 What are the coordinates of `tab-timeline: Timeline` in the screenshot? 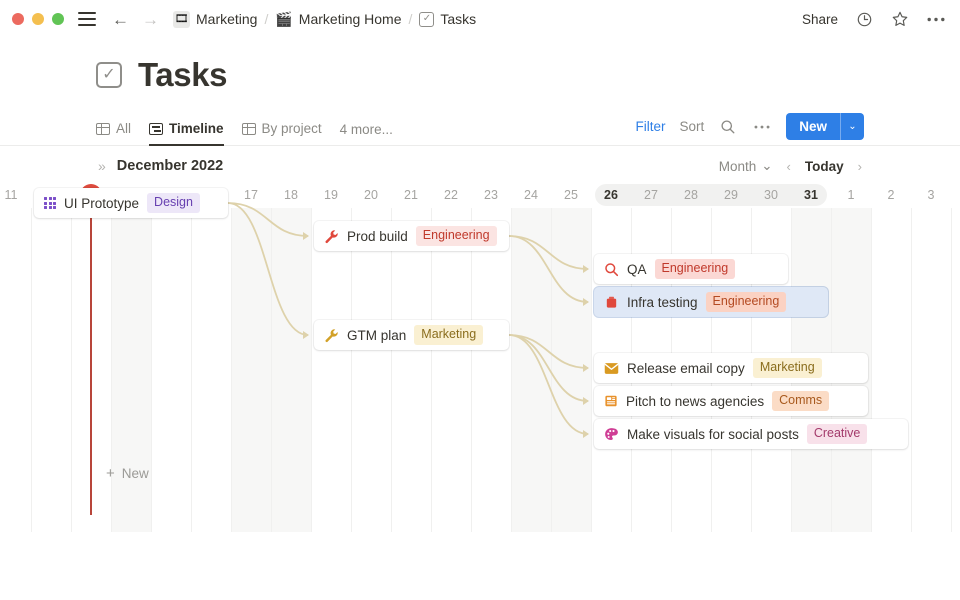 It's located at (186, 133).